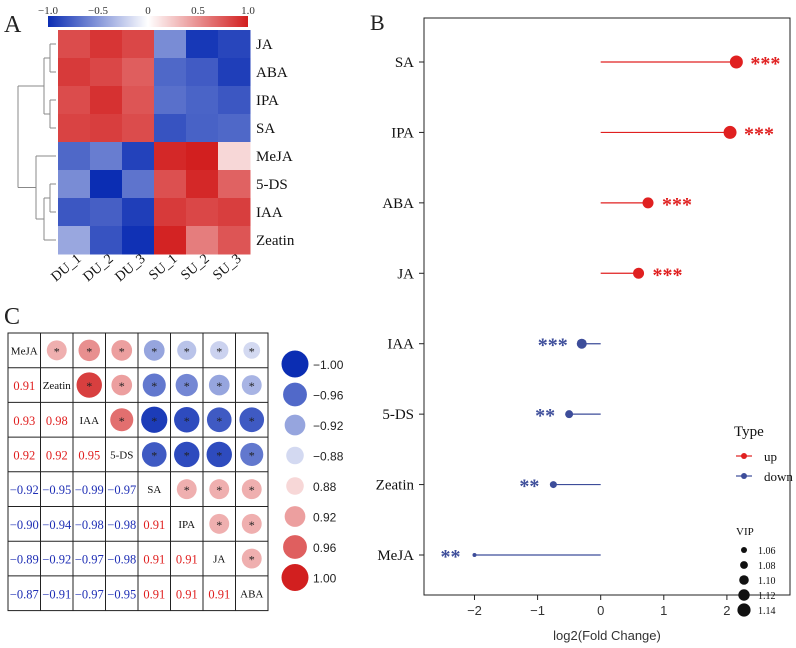  What do you see at coordinates (767, 551) in the screenshot?
I see `legend-size-label: 1.06` at bounding box center [767, 551].